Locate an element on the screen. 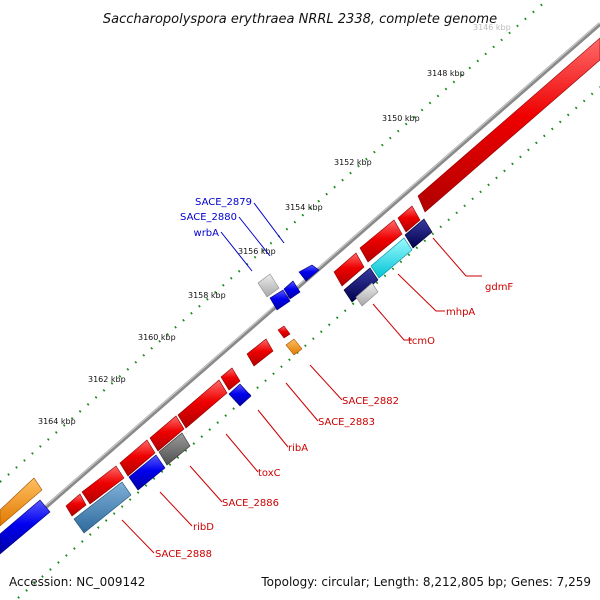 Image resolution: width=600 pixels, height=600 pixels. label-sace2883: SACE_2883 is located at coordinates (346, 422).